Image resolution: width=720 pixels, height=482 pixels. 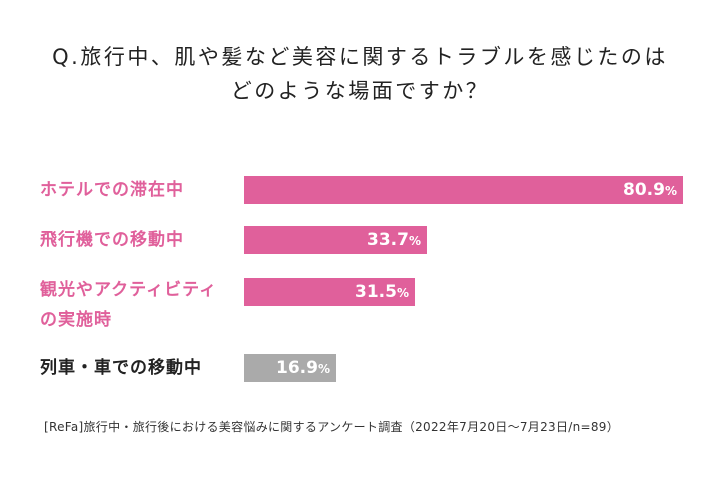 I want to click on category-label-line: 飛行機での移動中, so click(x=112, y=240).